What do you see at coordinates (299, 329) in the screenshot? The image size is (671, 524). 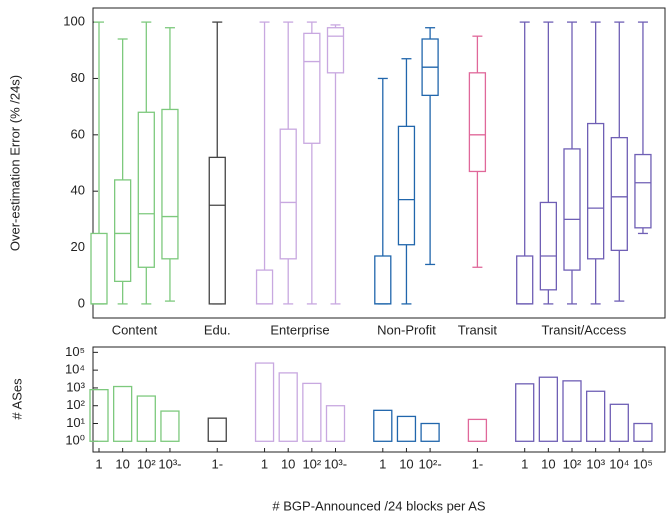 I see `group-label: Enterprise` at bounding box center [299, 329].